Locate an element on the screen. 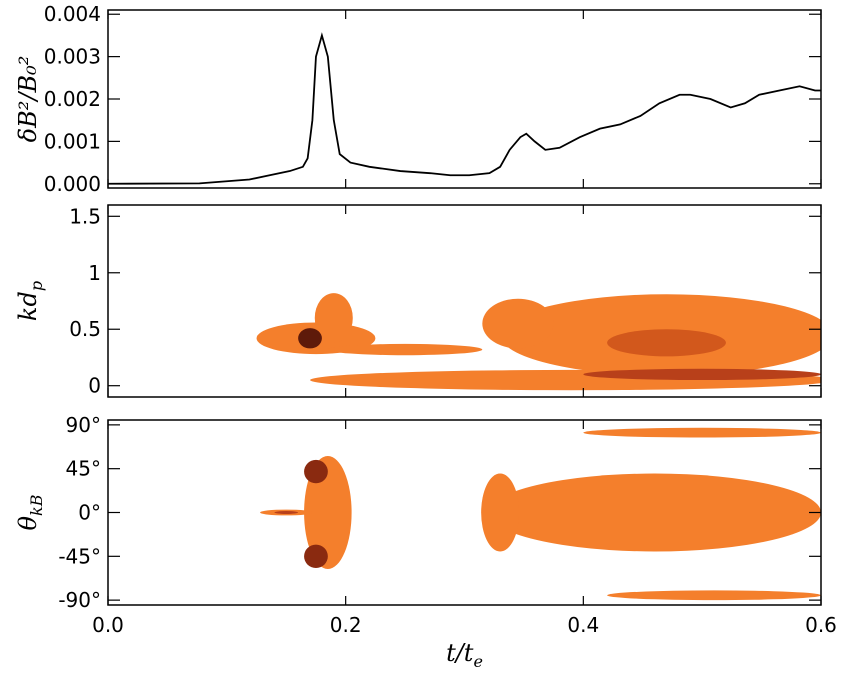  x-tick-label: 0.4 is located at coordinates (583, 625).